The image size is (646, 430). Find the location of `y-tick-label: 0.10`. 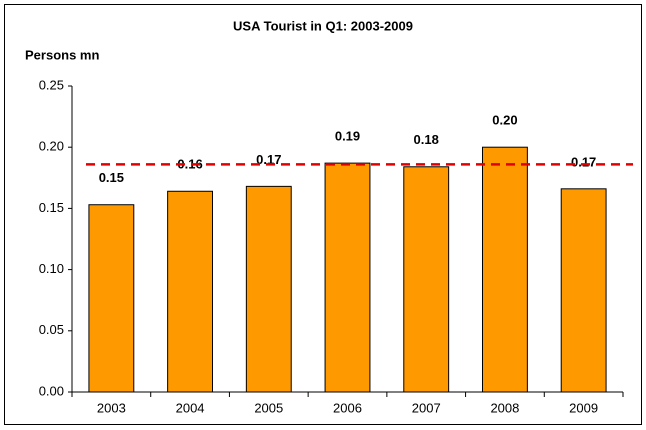

y-tick-label: 0.10 is located at coordinates (51, 268).